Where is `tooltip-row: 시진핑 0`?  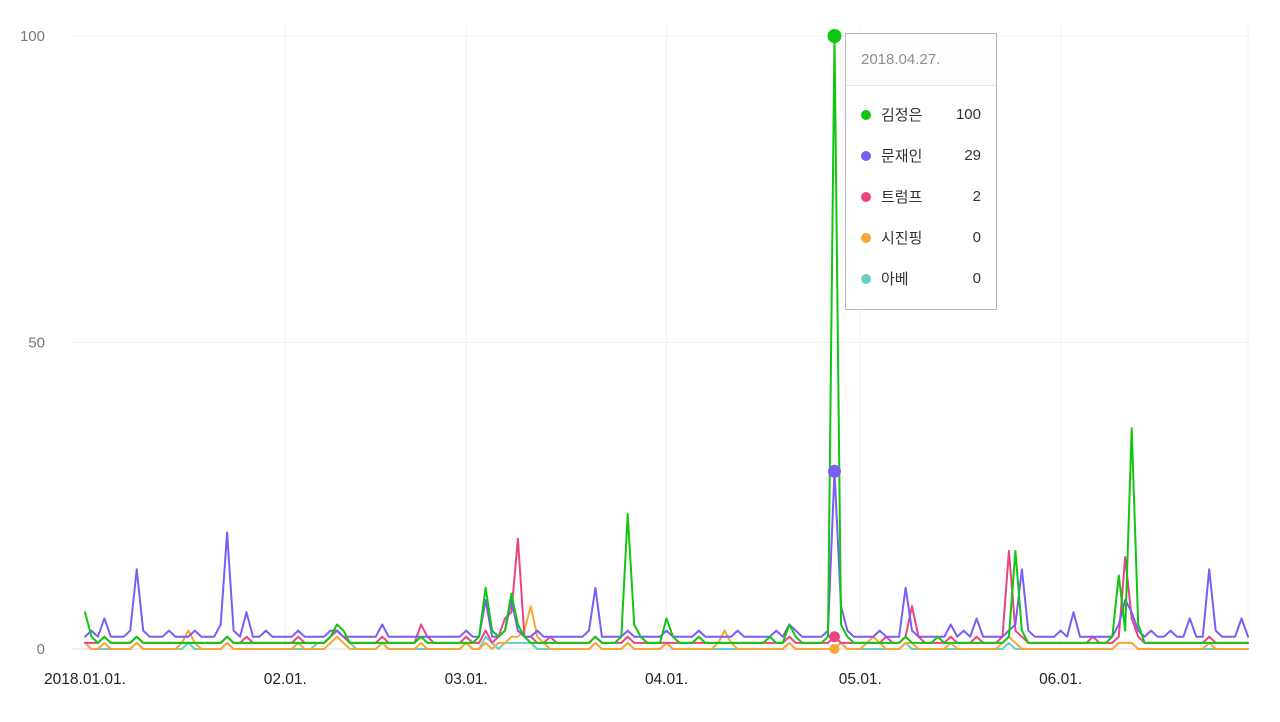 tooltip-row: 시진핑 0 is located at coordinates (921, 237).